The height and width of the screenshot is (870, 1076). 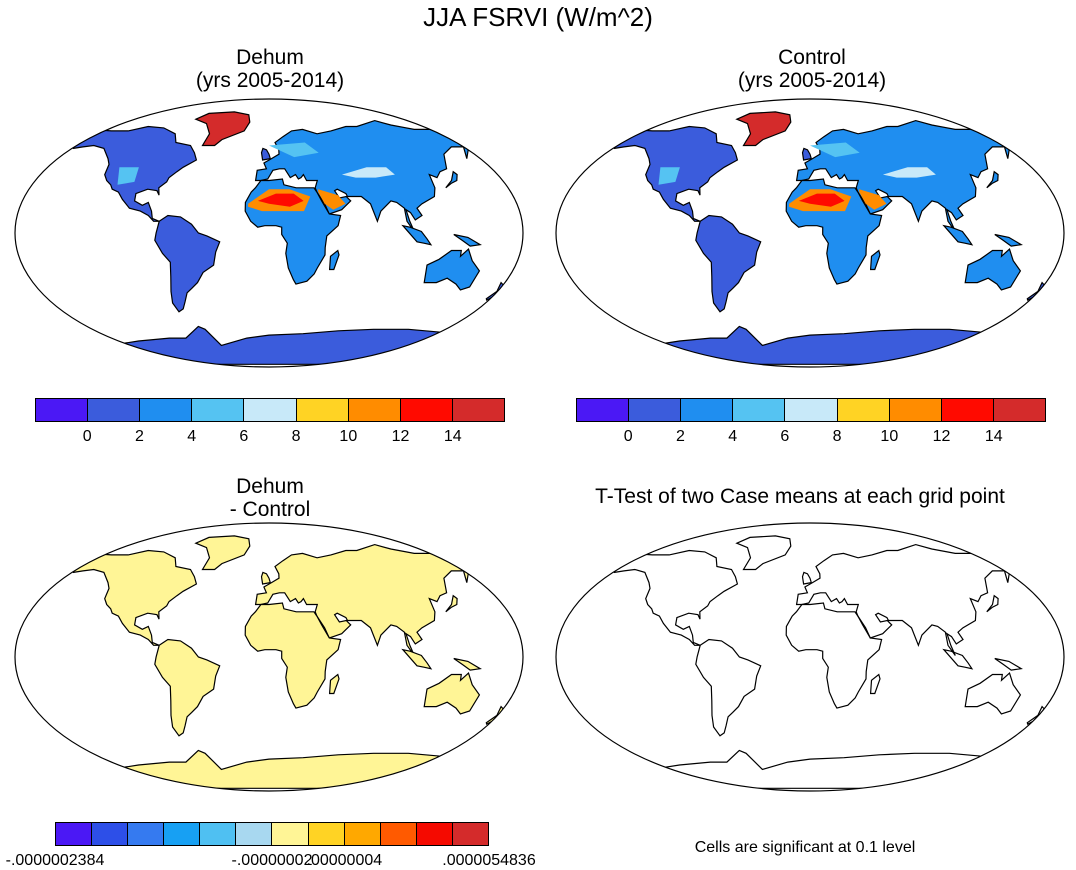 What do you see at coordinates (811, 410) in the screenshot?
I see `colorbar-control` at bounding box center [811, 410].